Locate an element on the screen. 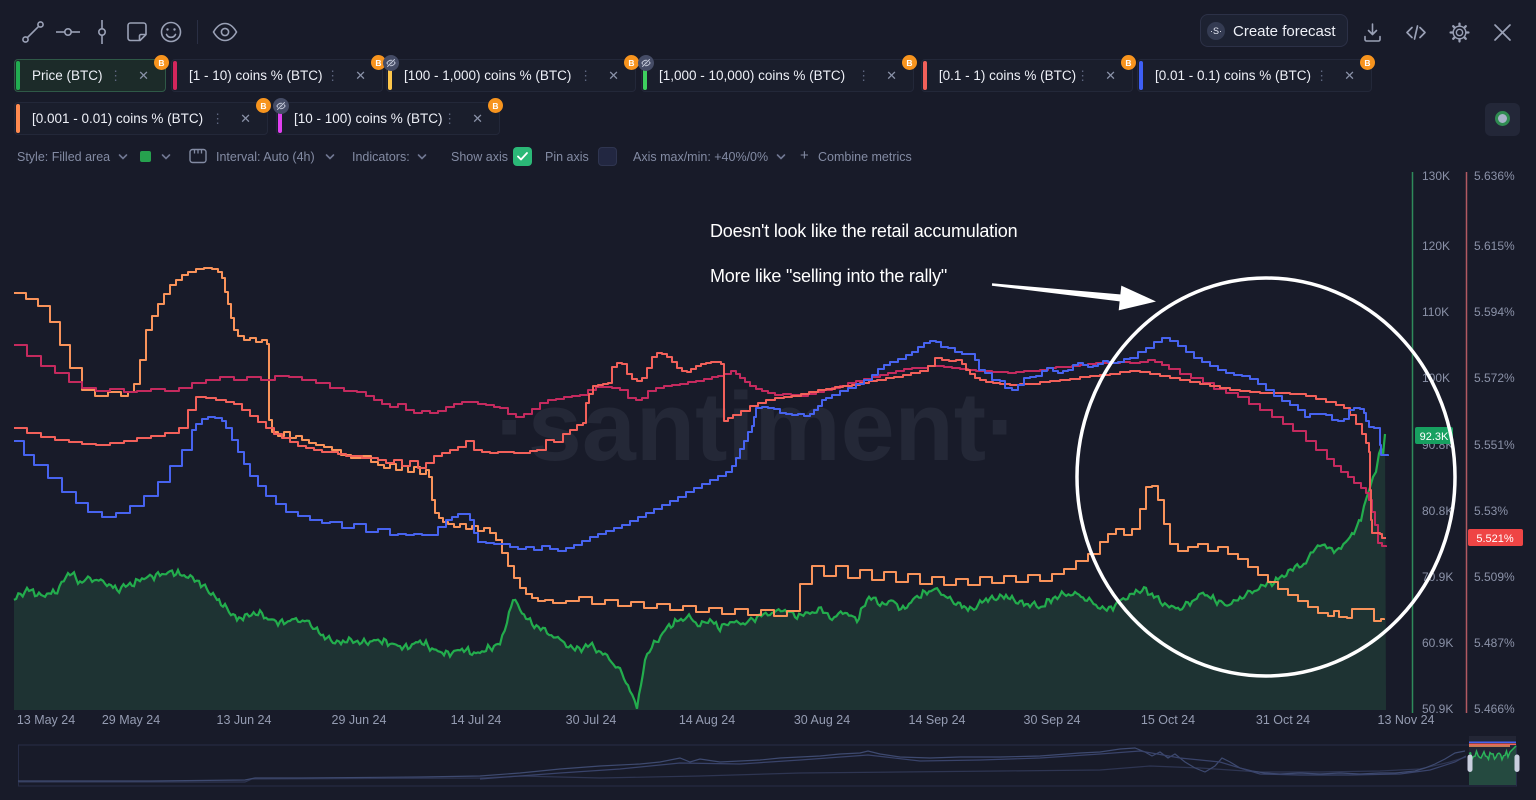 This screenshot has height=800, width=1536. svg-text: 5.636% is located at coordinates (1494, 176).